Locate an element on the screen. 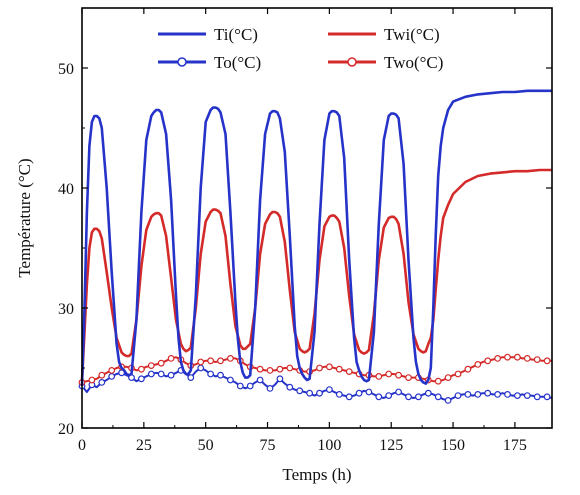  legend-label: Ti(°C) is located at coordinates (236, 34).